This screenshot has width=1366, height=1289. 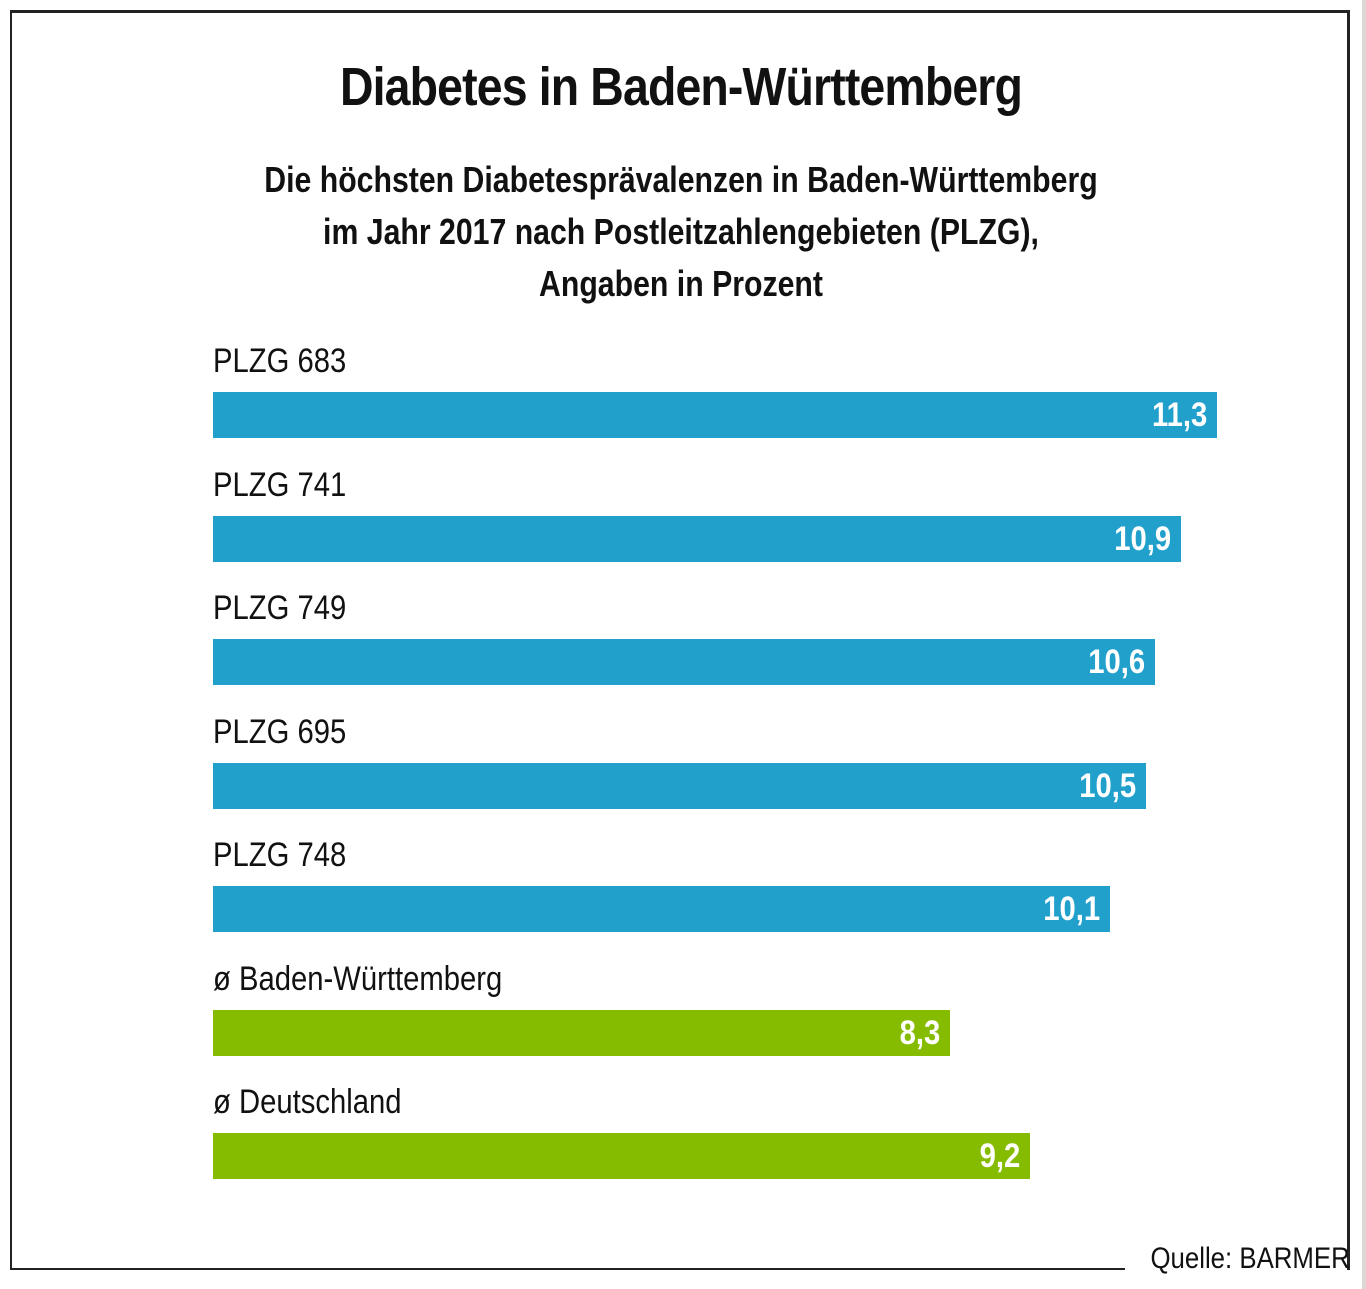 I want to click on bar-label: PLZG 683, so click(x=280, y=361).